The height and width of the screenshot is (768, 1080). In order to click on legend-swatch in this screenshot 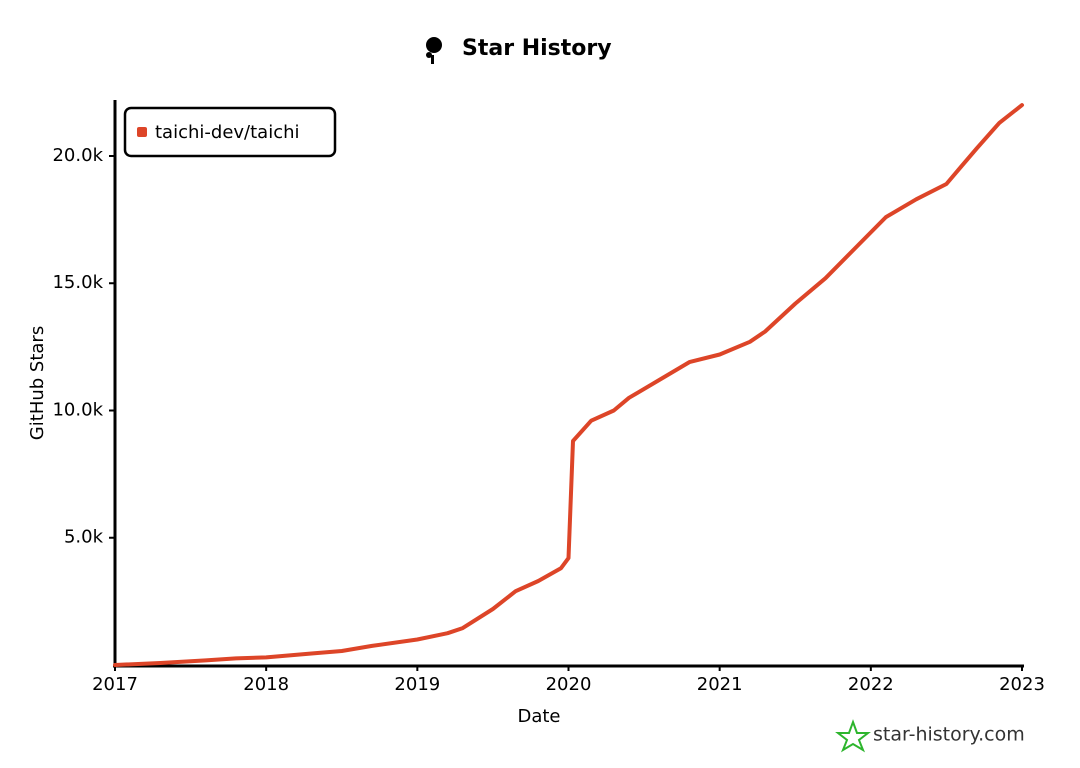, I will do `click(142, 132)`.